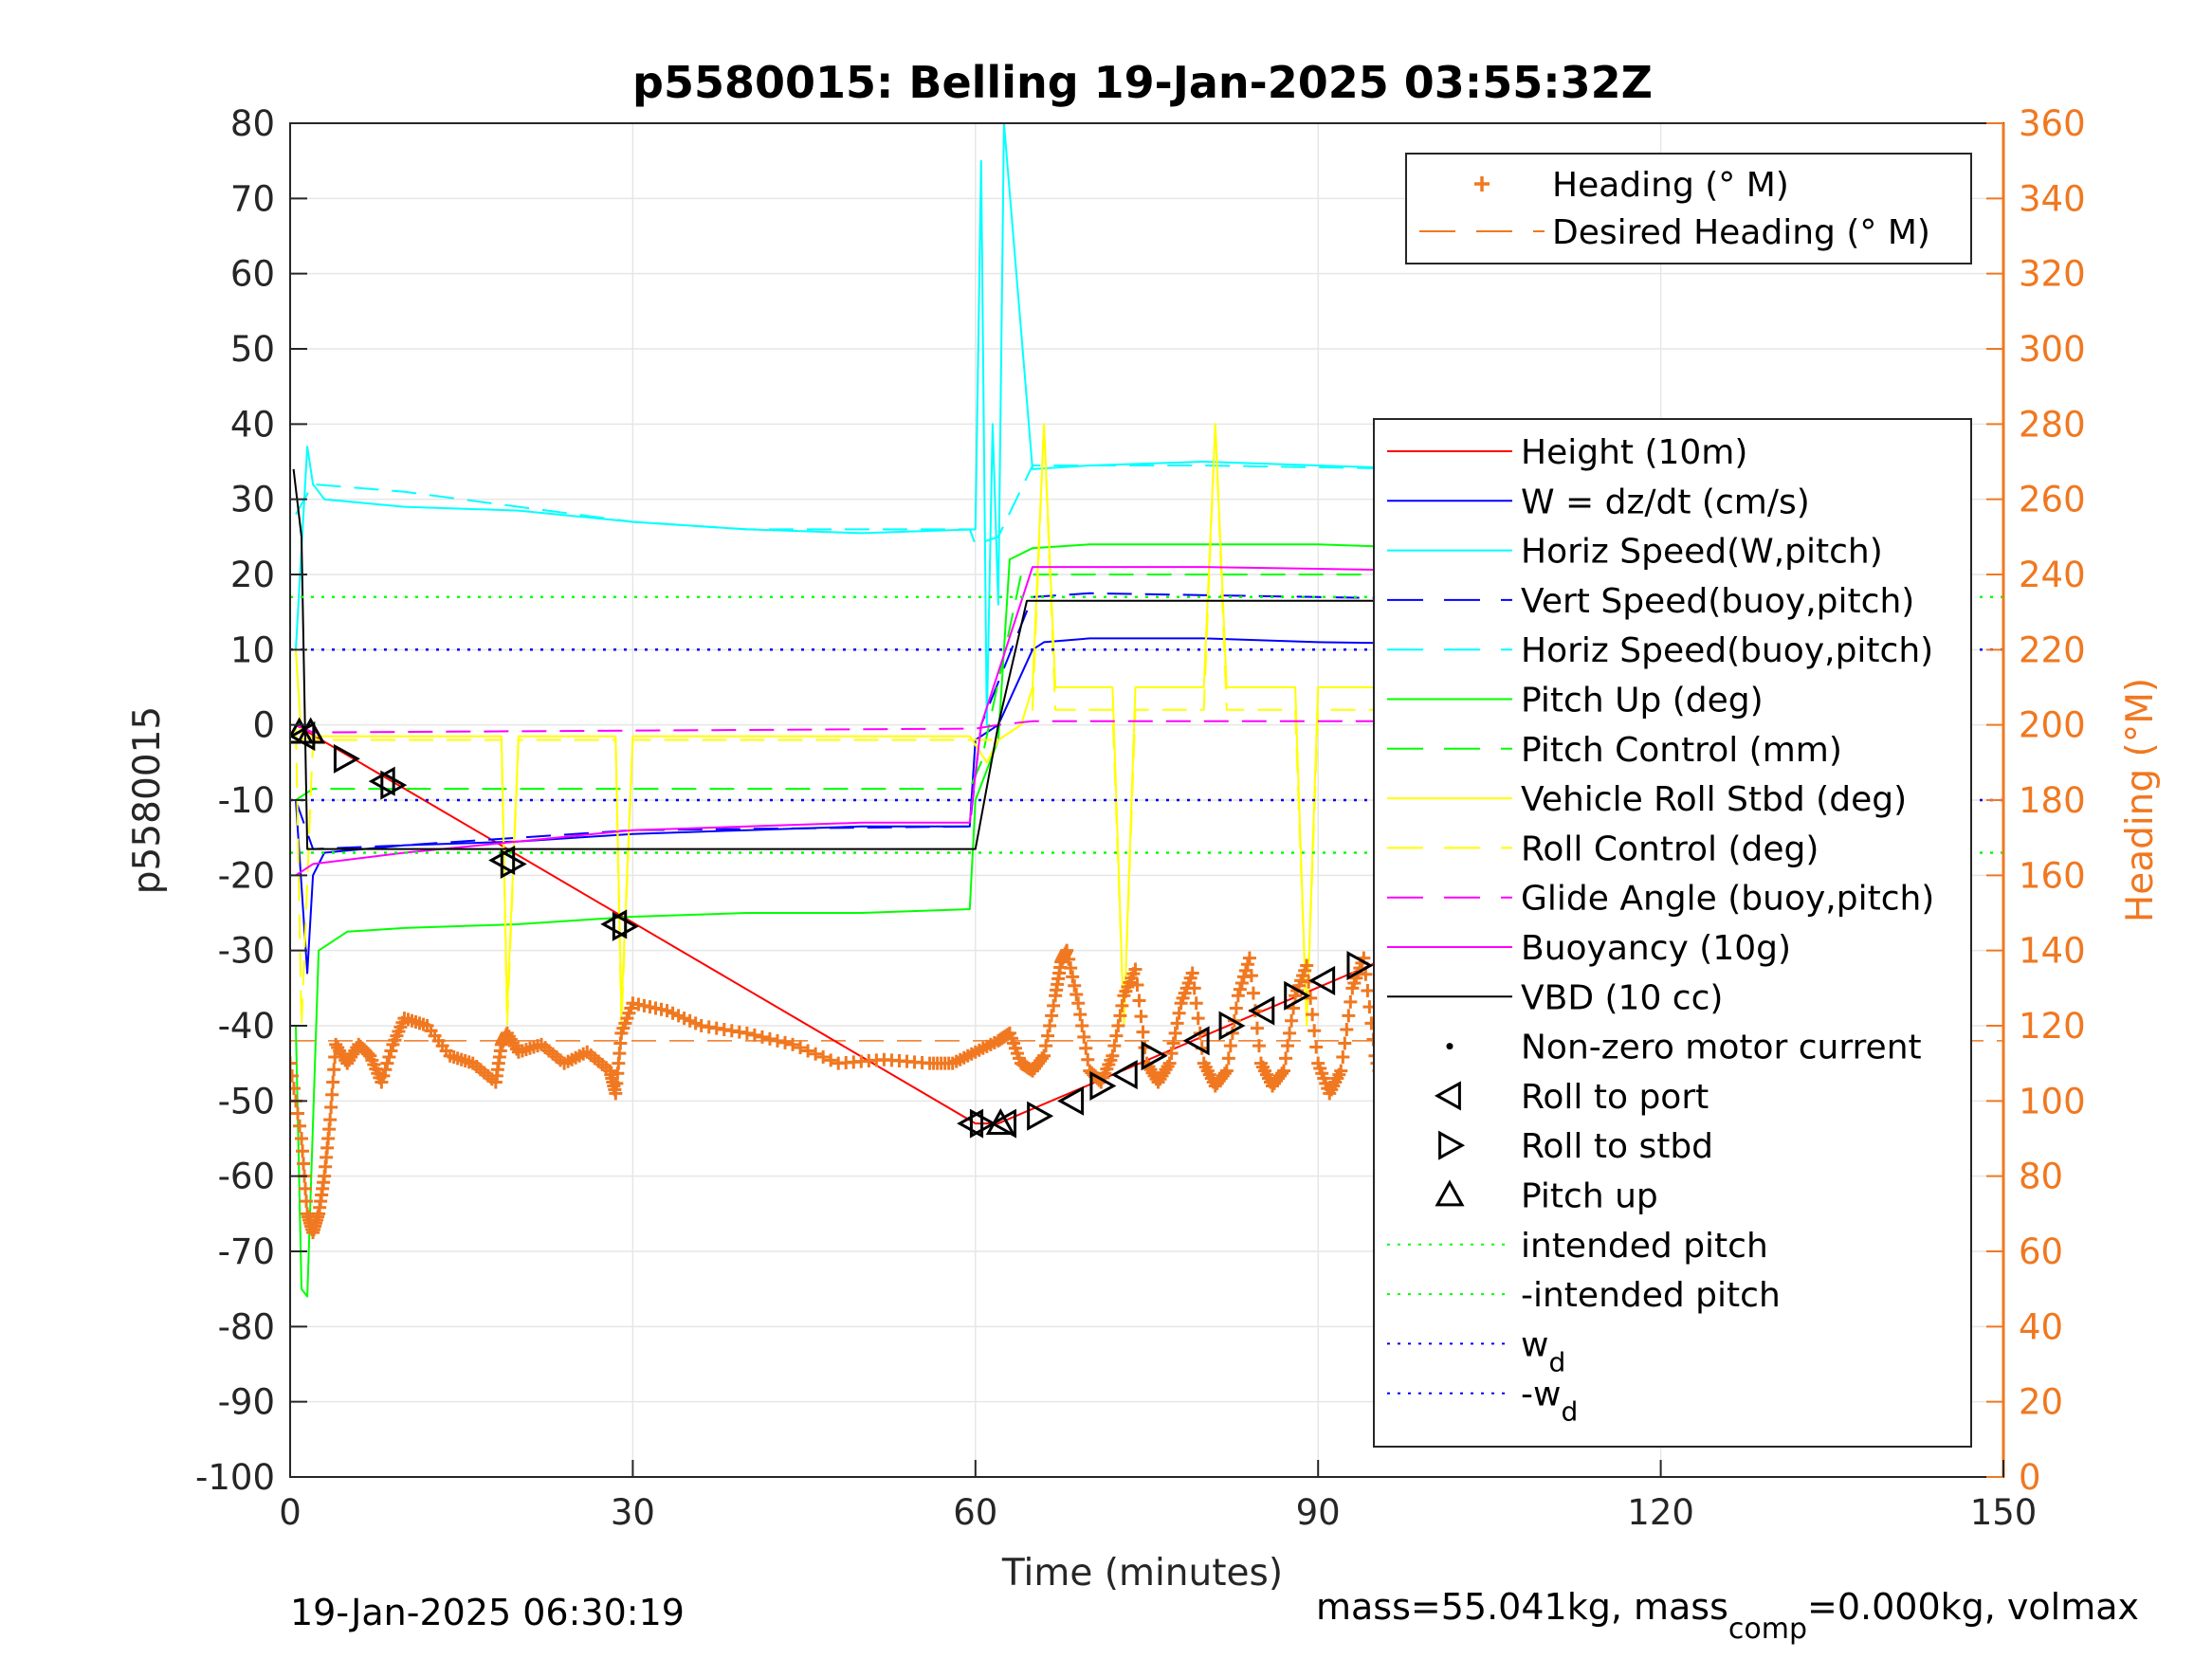 The image size is (2212, 1659). I want to click on y-tick-label: 30, so click(252, 500).